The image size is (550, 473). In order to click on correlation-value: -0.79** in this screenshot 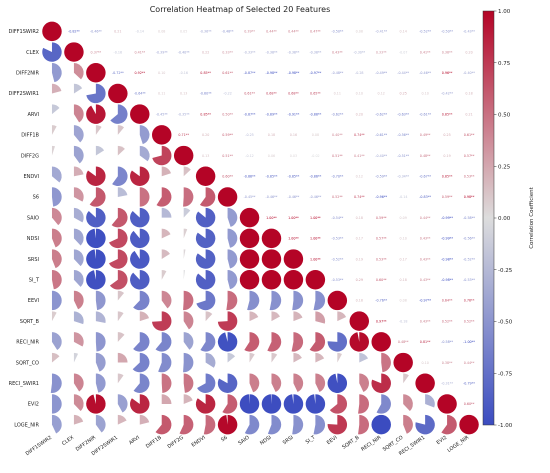, I will do `click(469, 383)`.